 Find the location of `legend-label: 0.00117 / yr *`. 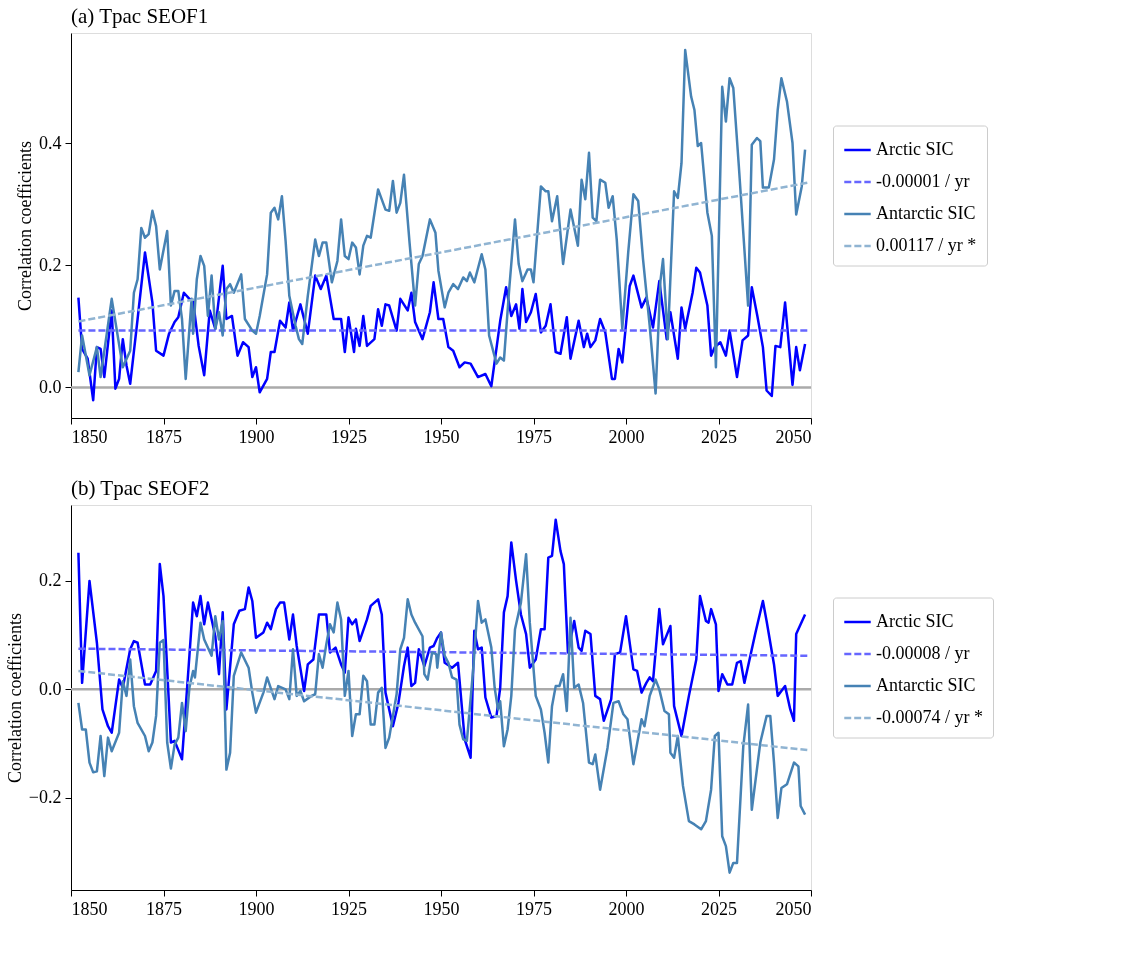

legend-label: 0.00117 / yr * is located at coordinates (926, 245).